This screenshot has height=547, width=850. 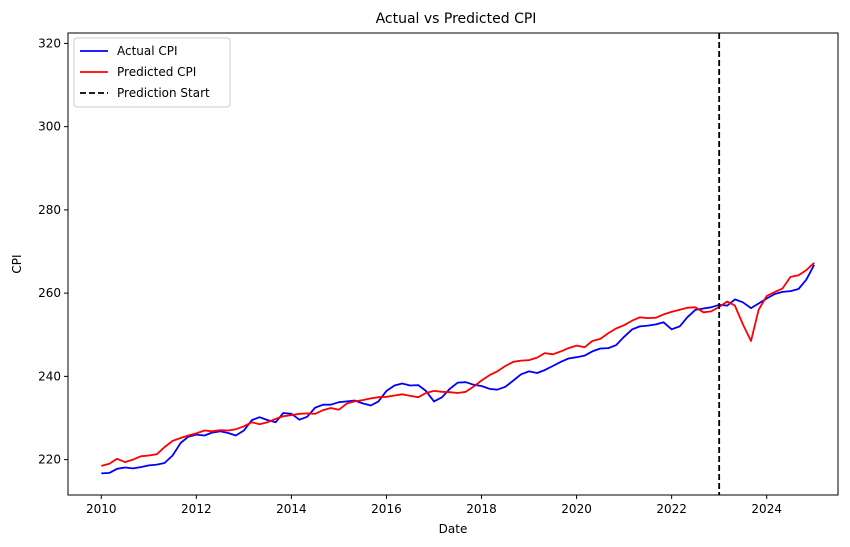 What do you see at coordinates (17, 263) in the screenshot?
I see `y-axis-title: CPI` at bounding box center [17, 263].